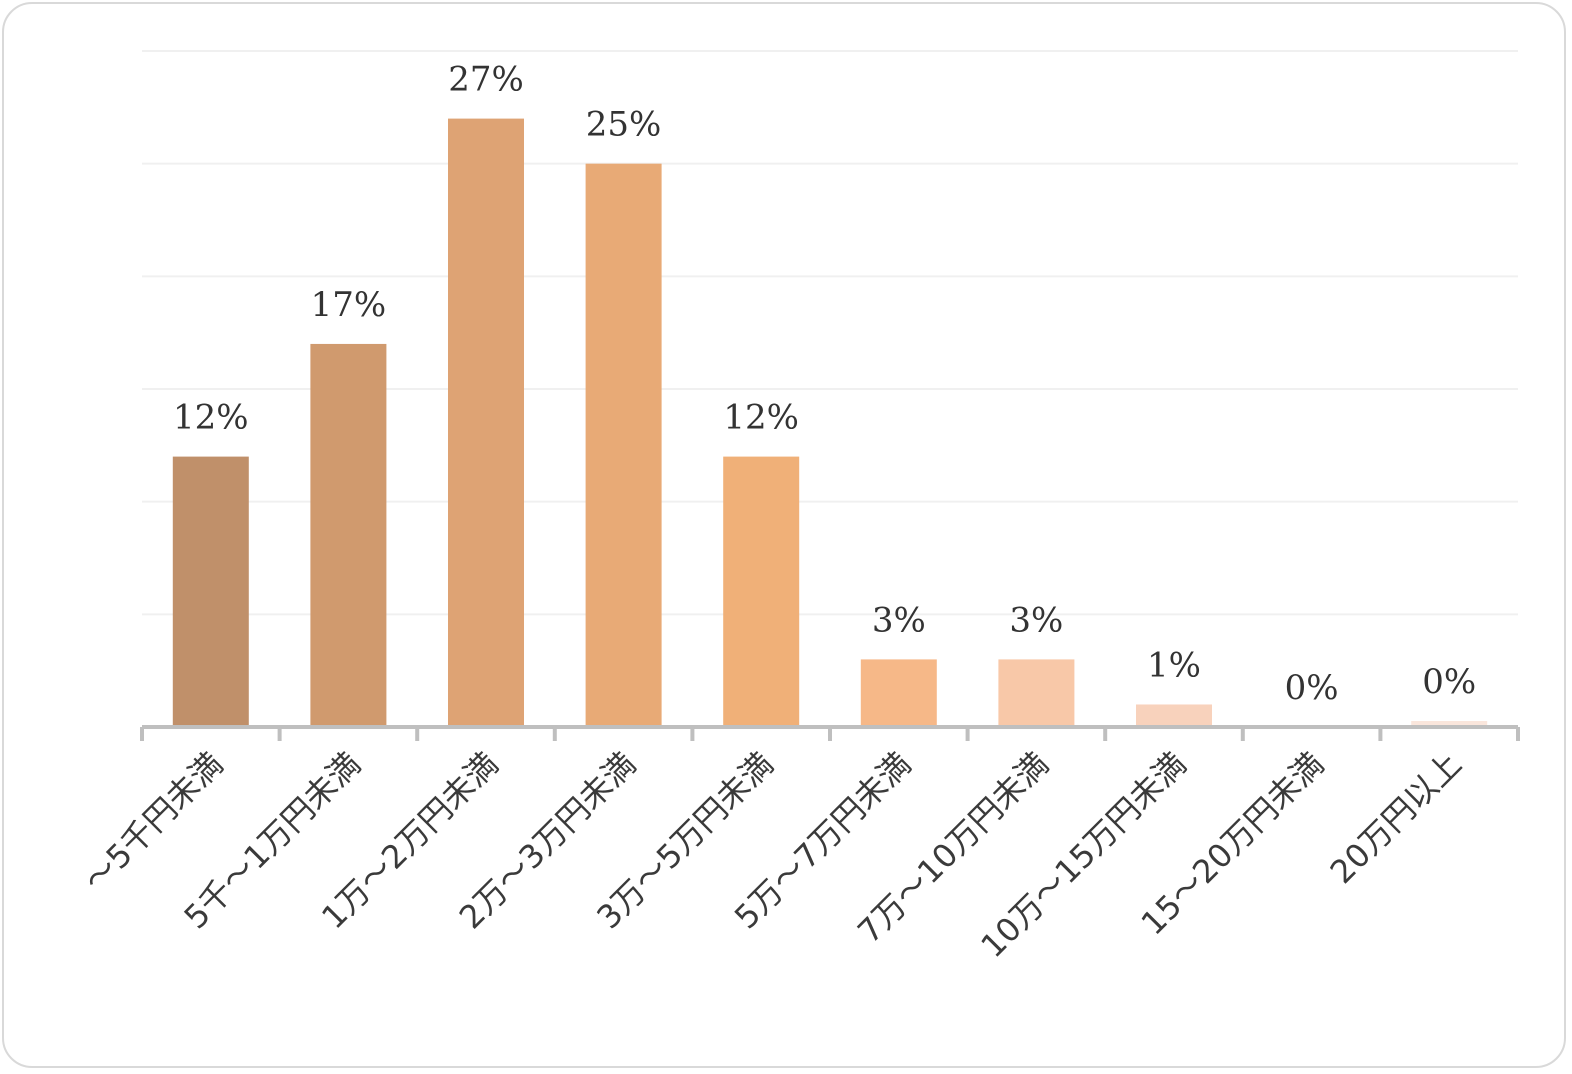 This screenshot has width=1572, height=1074. What do you see at coordinates (153, 822) in the screenshot?
I see `x-tick-label: 〜5千円未満` at bounding box center [153, 822].